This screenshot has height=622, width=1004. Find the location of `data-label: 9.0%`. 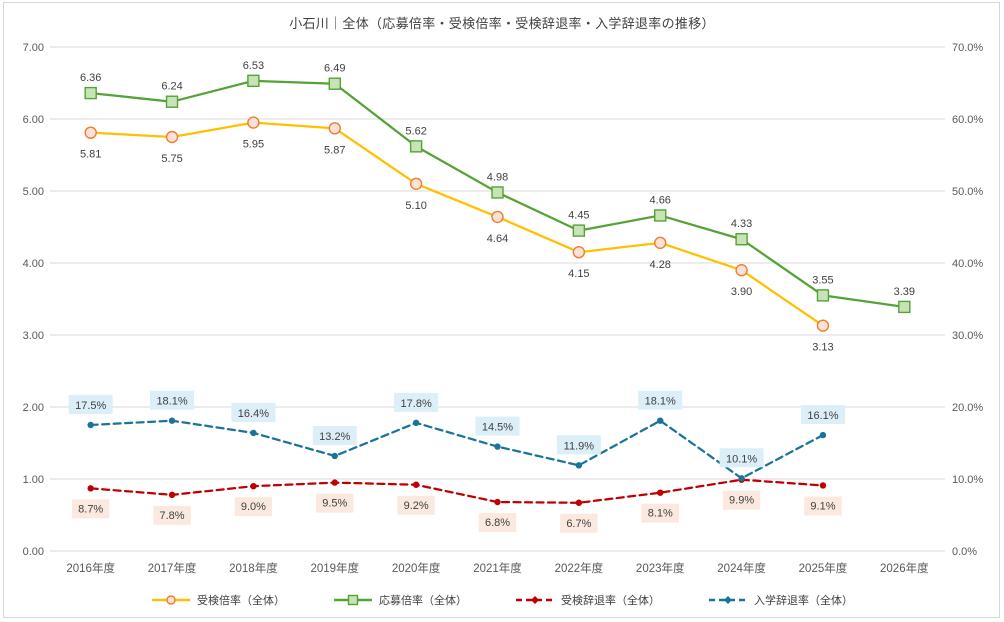

data-label: 9.0% is located at coordinates (253, 507).